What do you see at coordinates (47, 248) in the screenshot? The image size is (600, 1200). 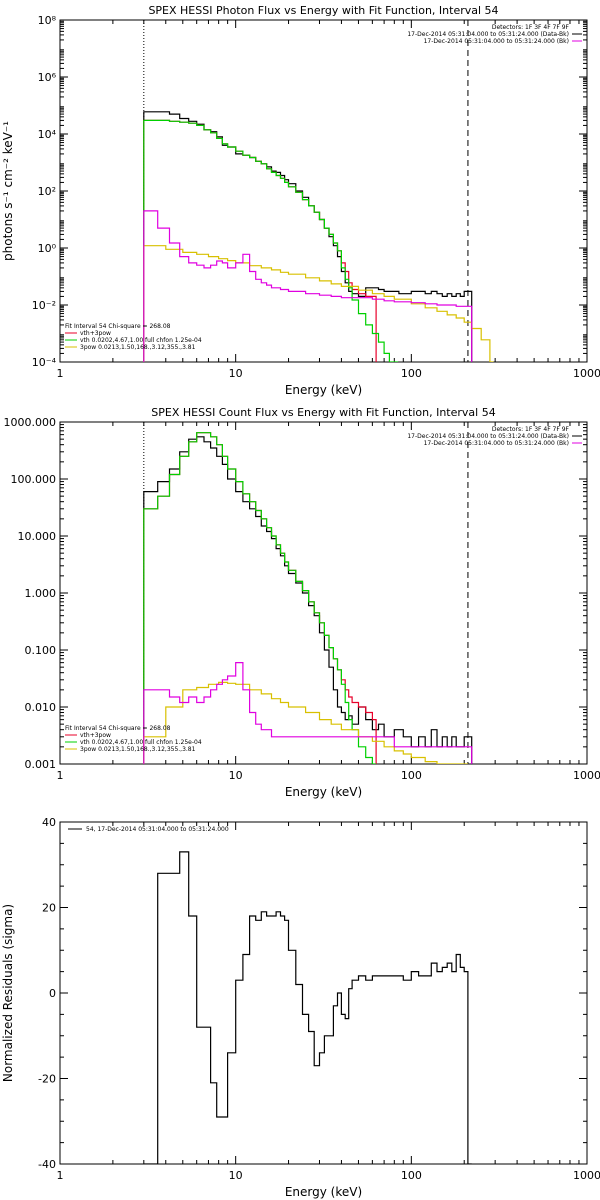 I see `y-tick-label: 10⁰` at bounding box center [47, 248].